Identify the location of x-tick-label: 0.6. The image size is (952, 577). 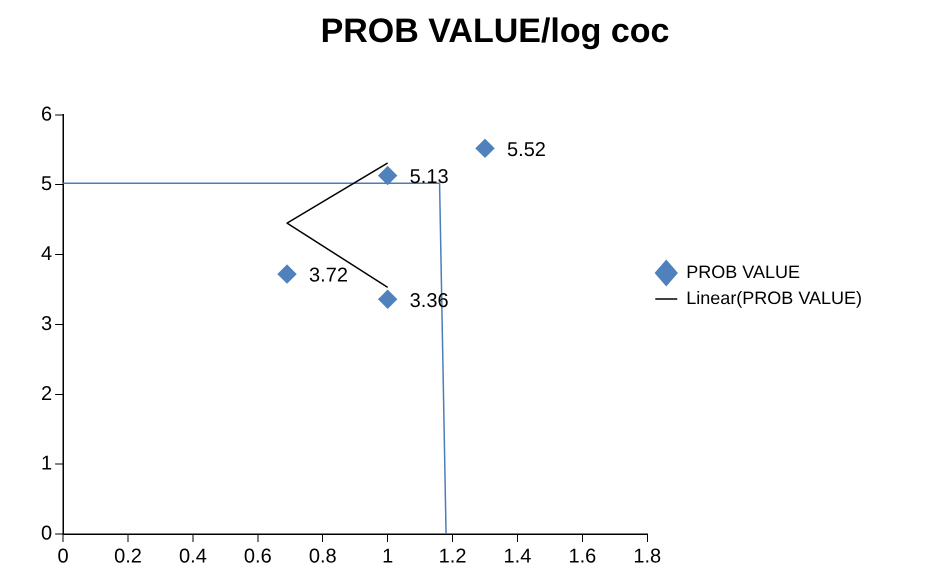
(258, 557).